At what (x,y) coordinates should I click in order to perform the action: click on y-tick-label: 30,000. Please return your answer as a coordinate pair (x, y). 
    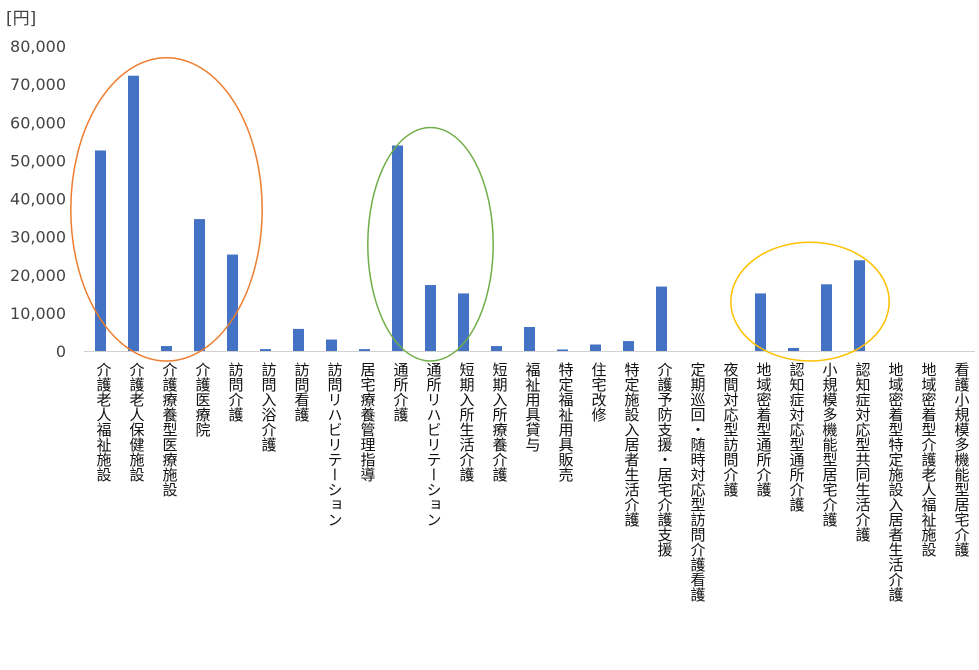
    Looking at the image, I should click on (38, 237).